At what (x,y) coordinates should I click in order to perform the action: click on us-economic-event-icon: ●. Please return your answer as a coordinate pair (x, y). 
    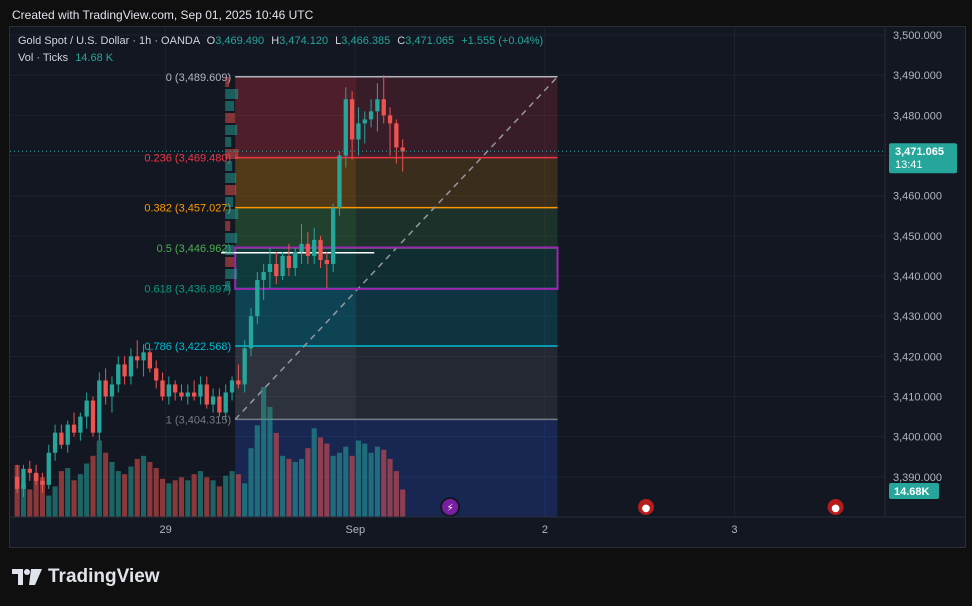
    Looking at the image, I should click on (835, 507).